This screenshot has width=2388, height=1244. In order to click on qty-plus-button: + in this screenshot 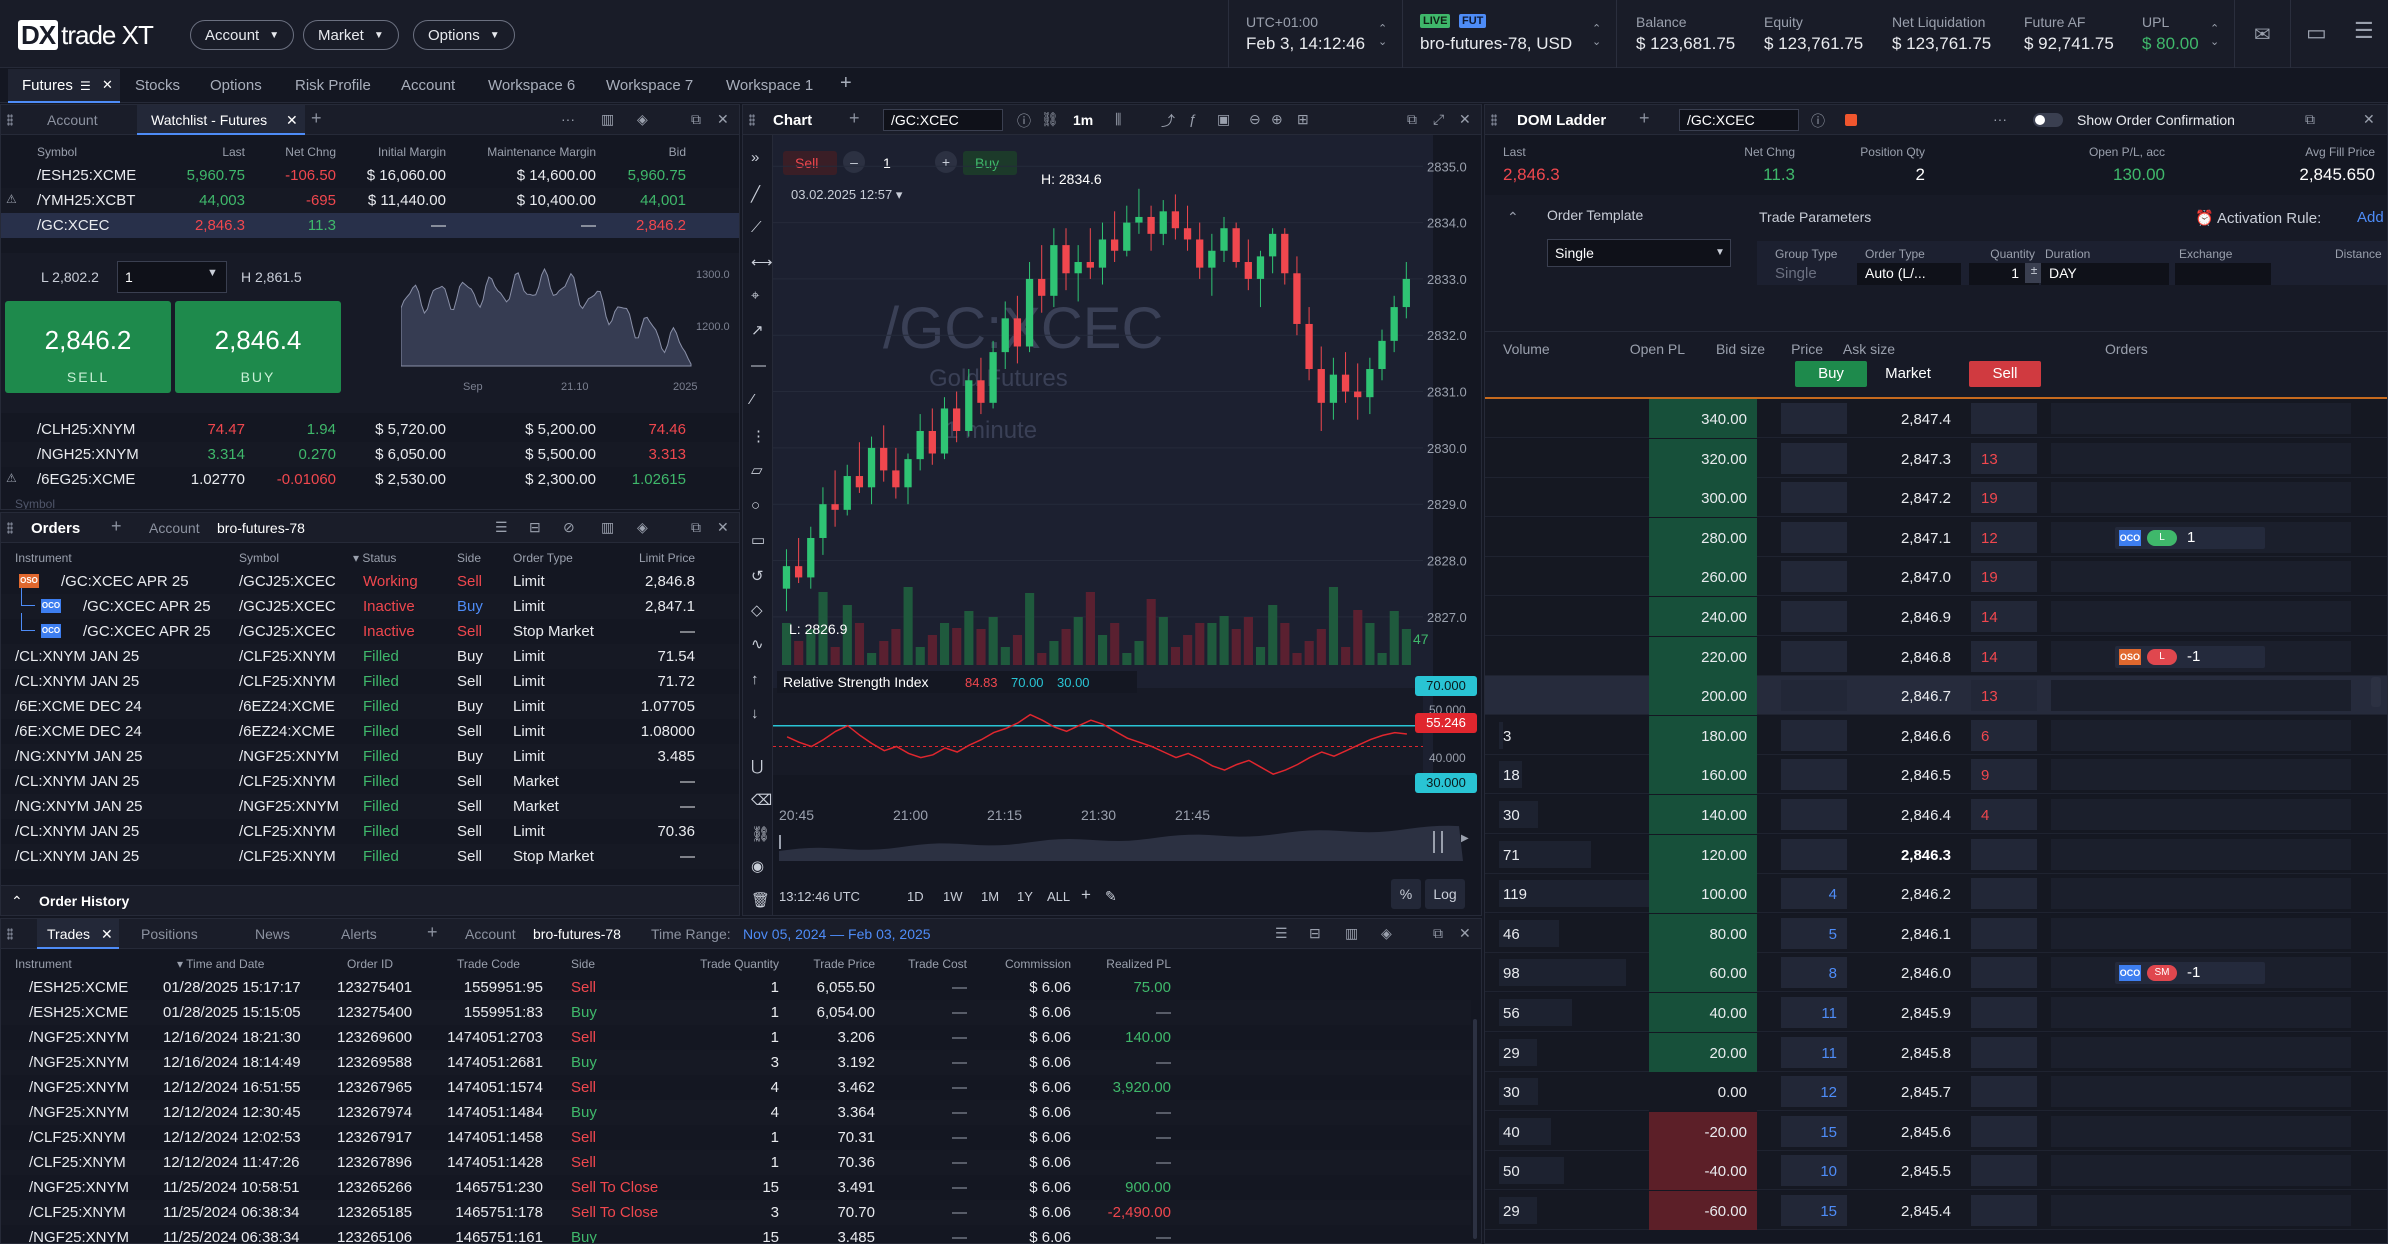, I will do `click(946, 162)`.